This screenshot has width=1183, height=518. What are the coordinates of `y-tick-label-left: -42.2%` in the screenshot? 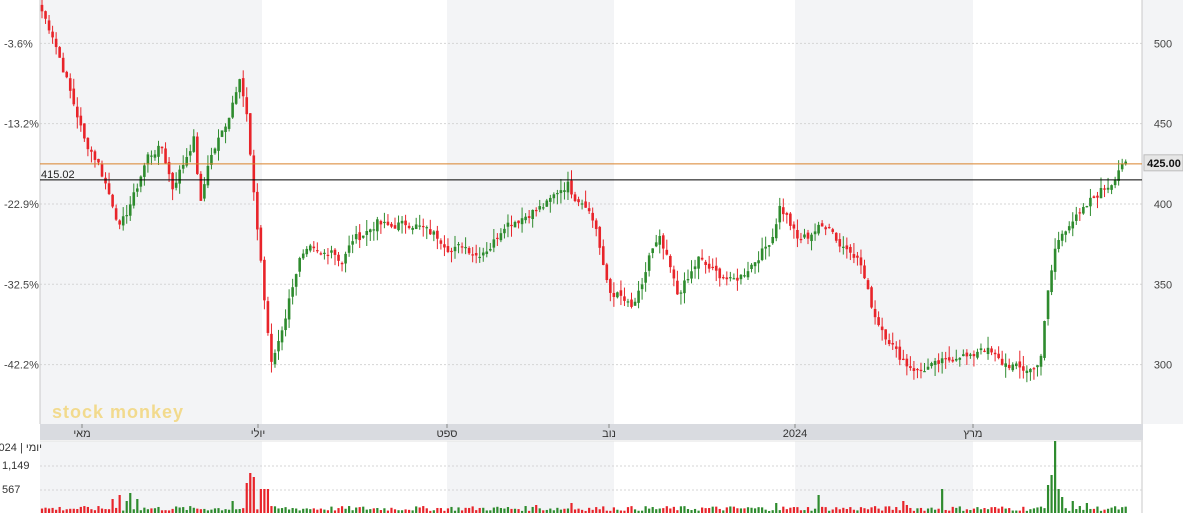 It's located at (21, 366).